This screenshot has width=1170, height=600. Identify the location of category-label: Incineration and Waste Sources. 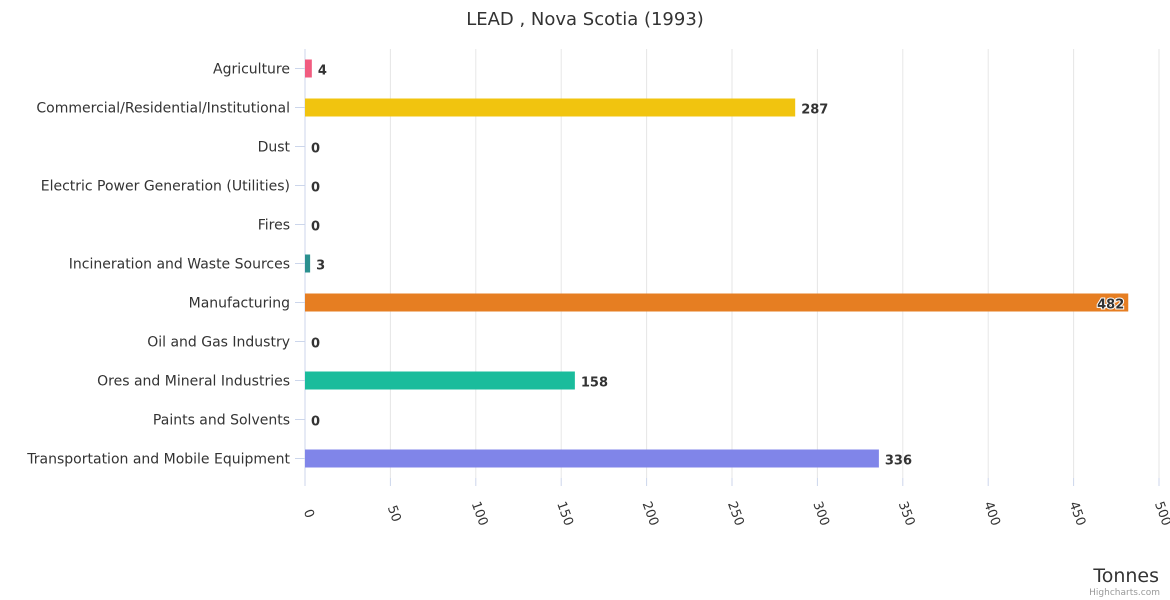
(179, 265).